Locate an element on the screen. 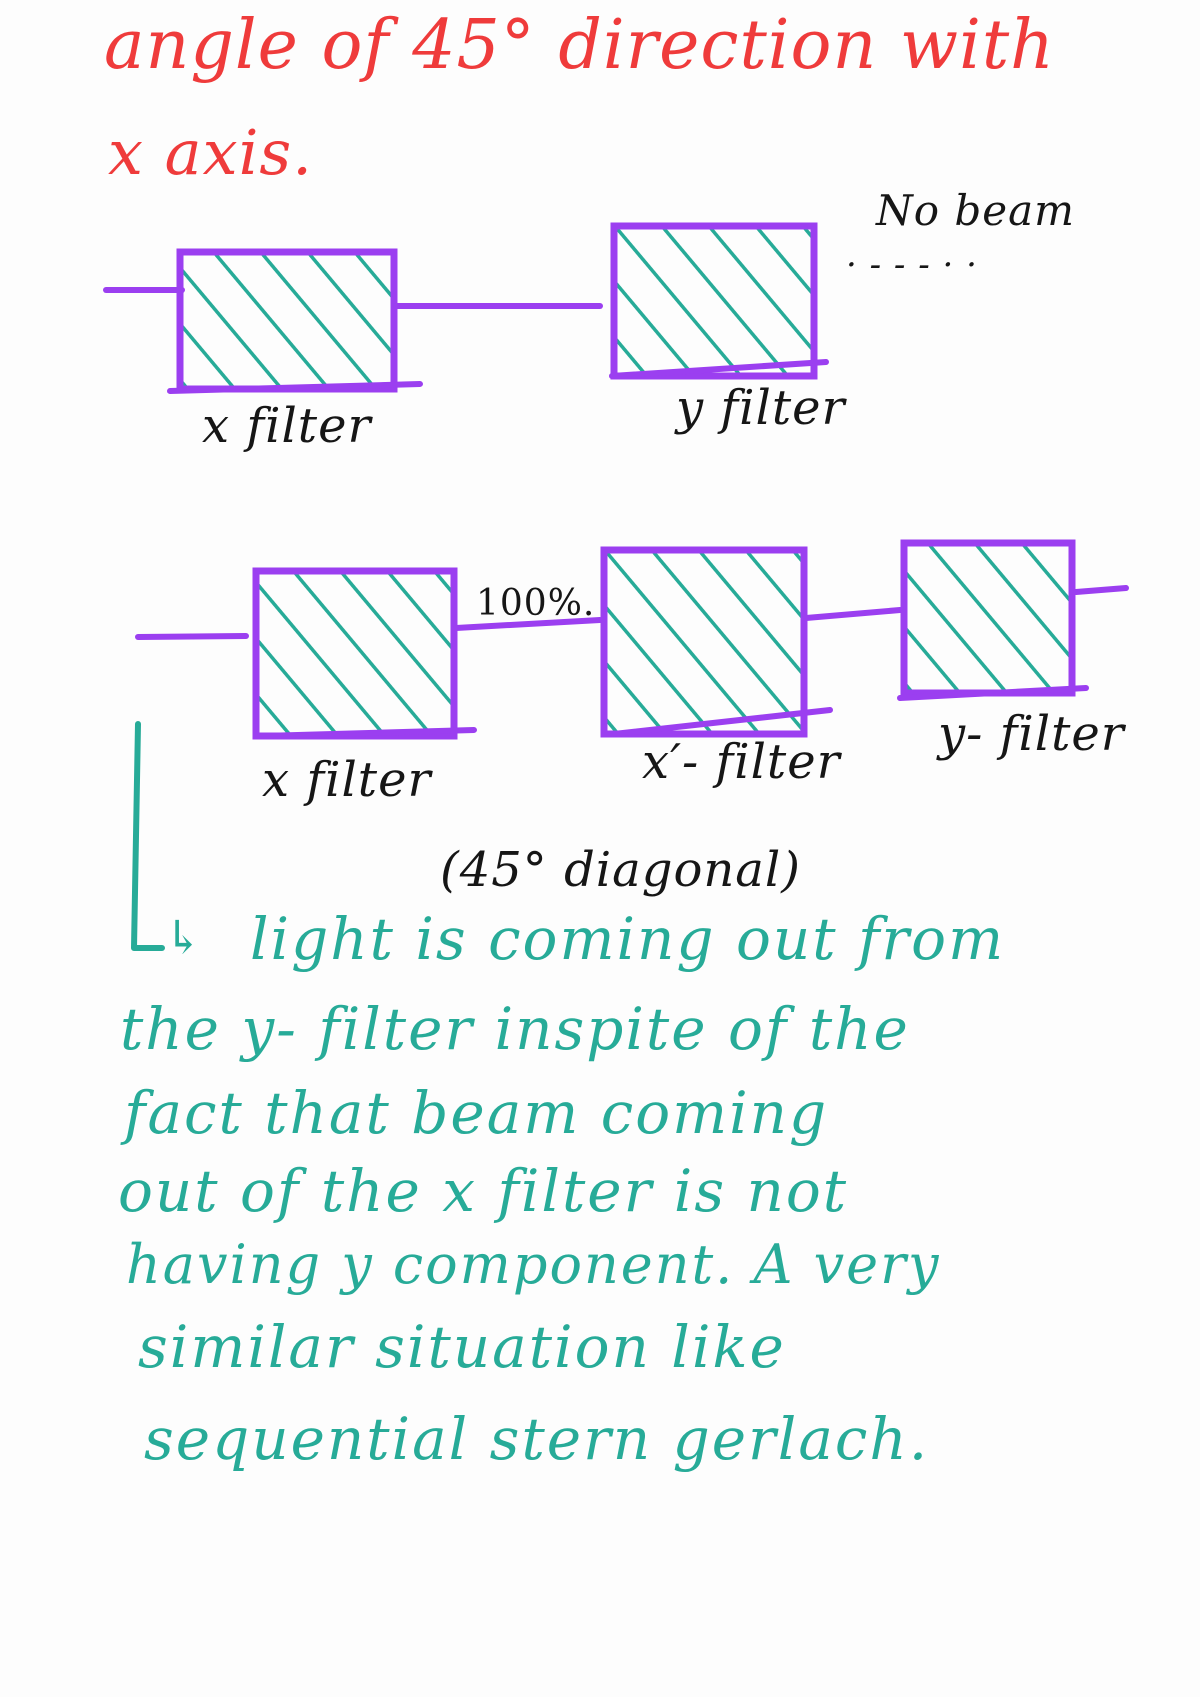 This screenshot has height=1697, width=1200. d2-diagonal-note: (45° diagonal) is located at coordinates (620, 870).